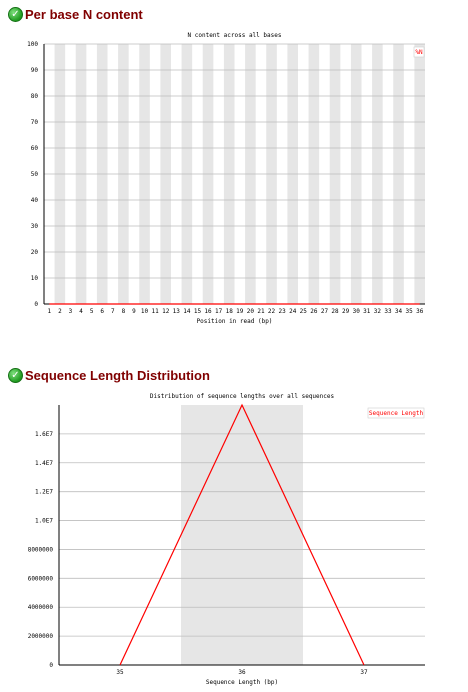 The height and width of the screenshot is (692, 468). Describe the element at coordinates (41, 549) in the screenshot. I see `y-tick-label: 8000000` at that location.